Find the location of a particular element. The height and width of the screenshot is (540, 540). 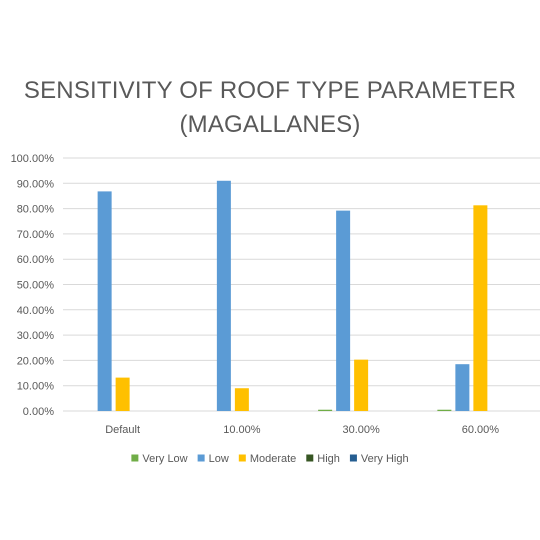

x-tick-label: 10.00% is located at coordinates (242, 430).